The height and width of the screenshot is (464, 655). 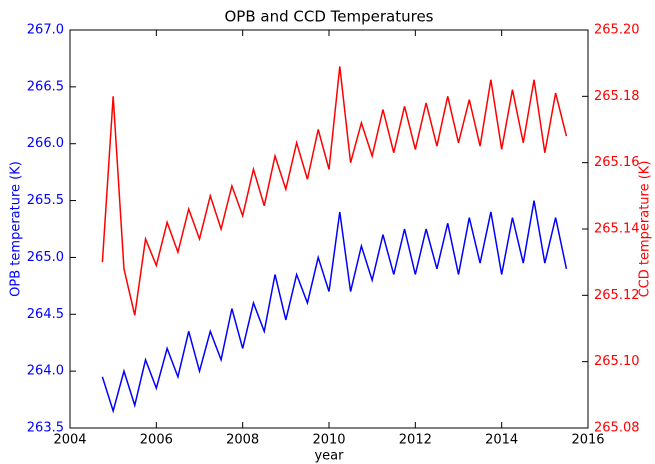 What do you see at coordinates (501, 440) in the screenshot?
I see `x-tick-label: 2014` at bounding box center [501, 440].